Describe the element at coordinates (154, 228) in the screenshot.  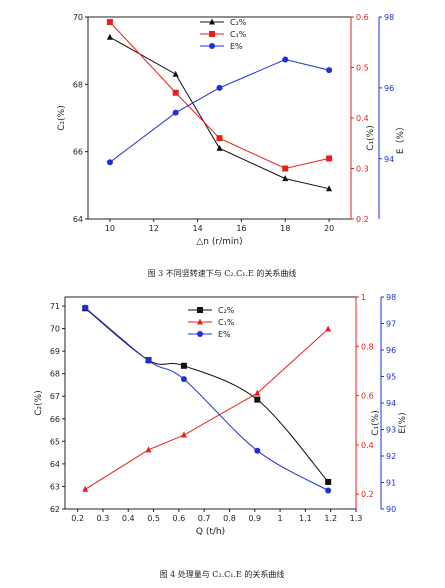
I see `x-tick-label: 12` at that location.